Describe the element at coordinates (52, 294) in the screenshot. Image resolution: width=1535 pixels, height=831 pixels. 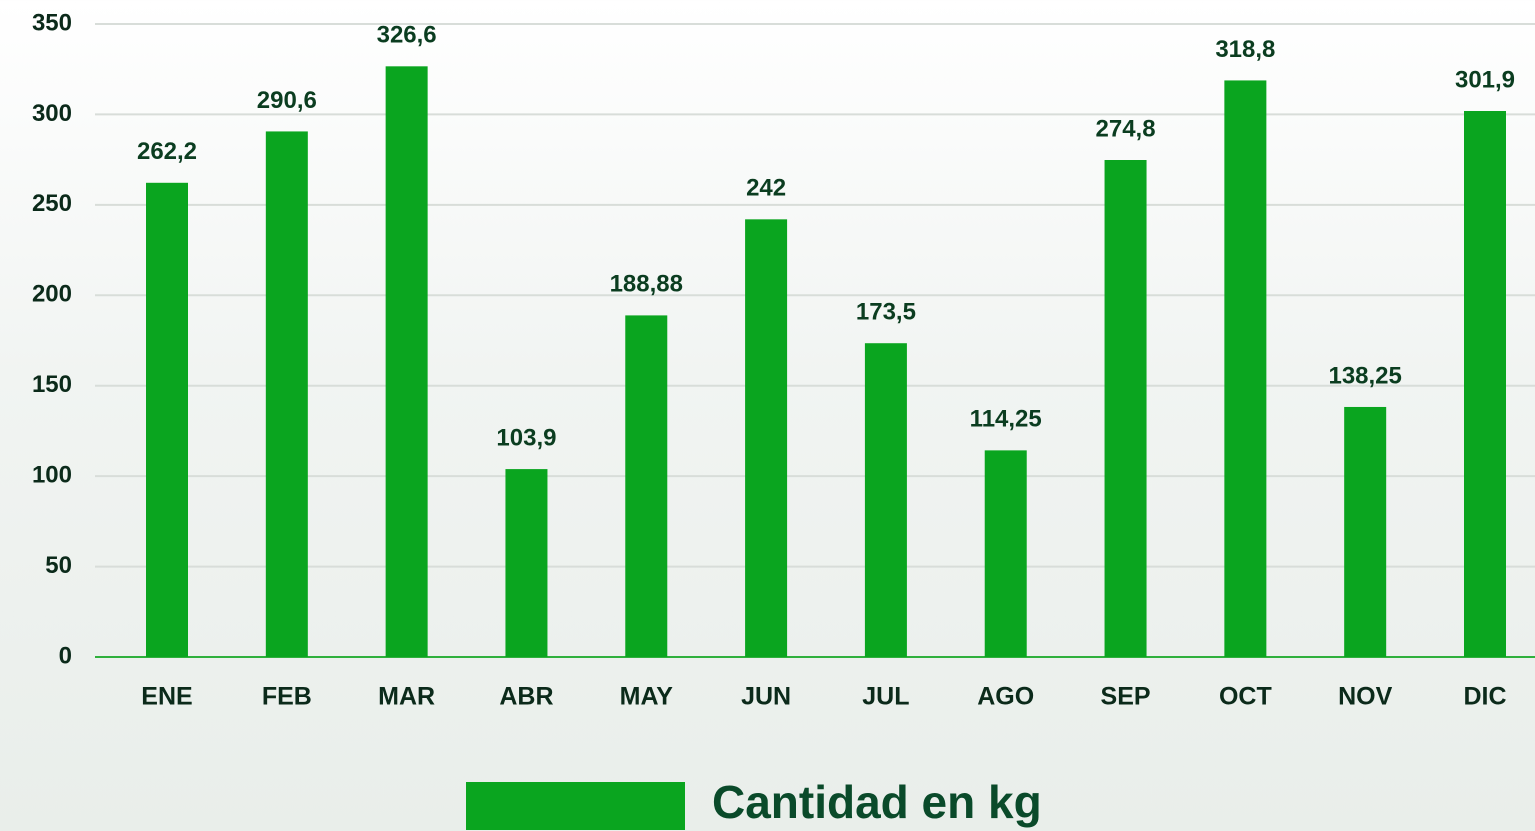
I see `y-tick-label: 200` at that location.